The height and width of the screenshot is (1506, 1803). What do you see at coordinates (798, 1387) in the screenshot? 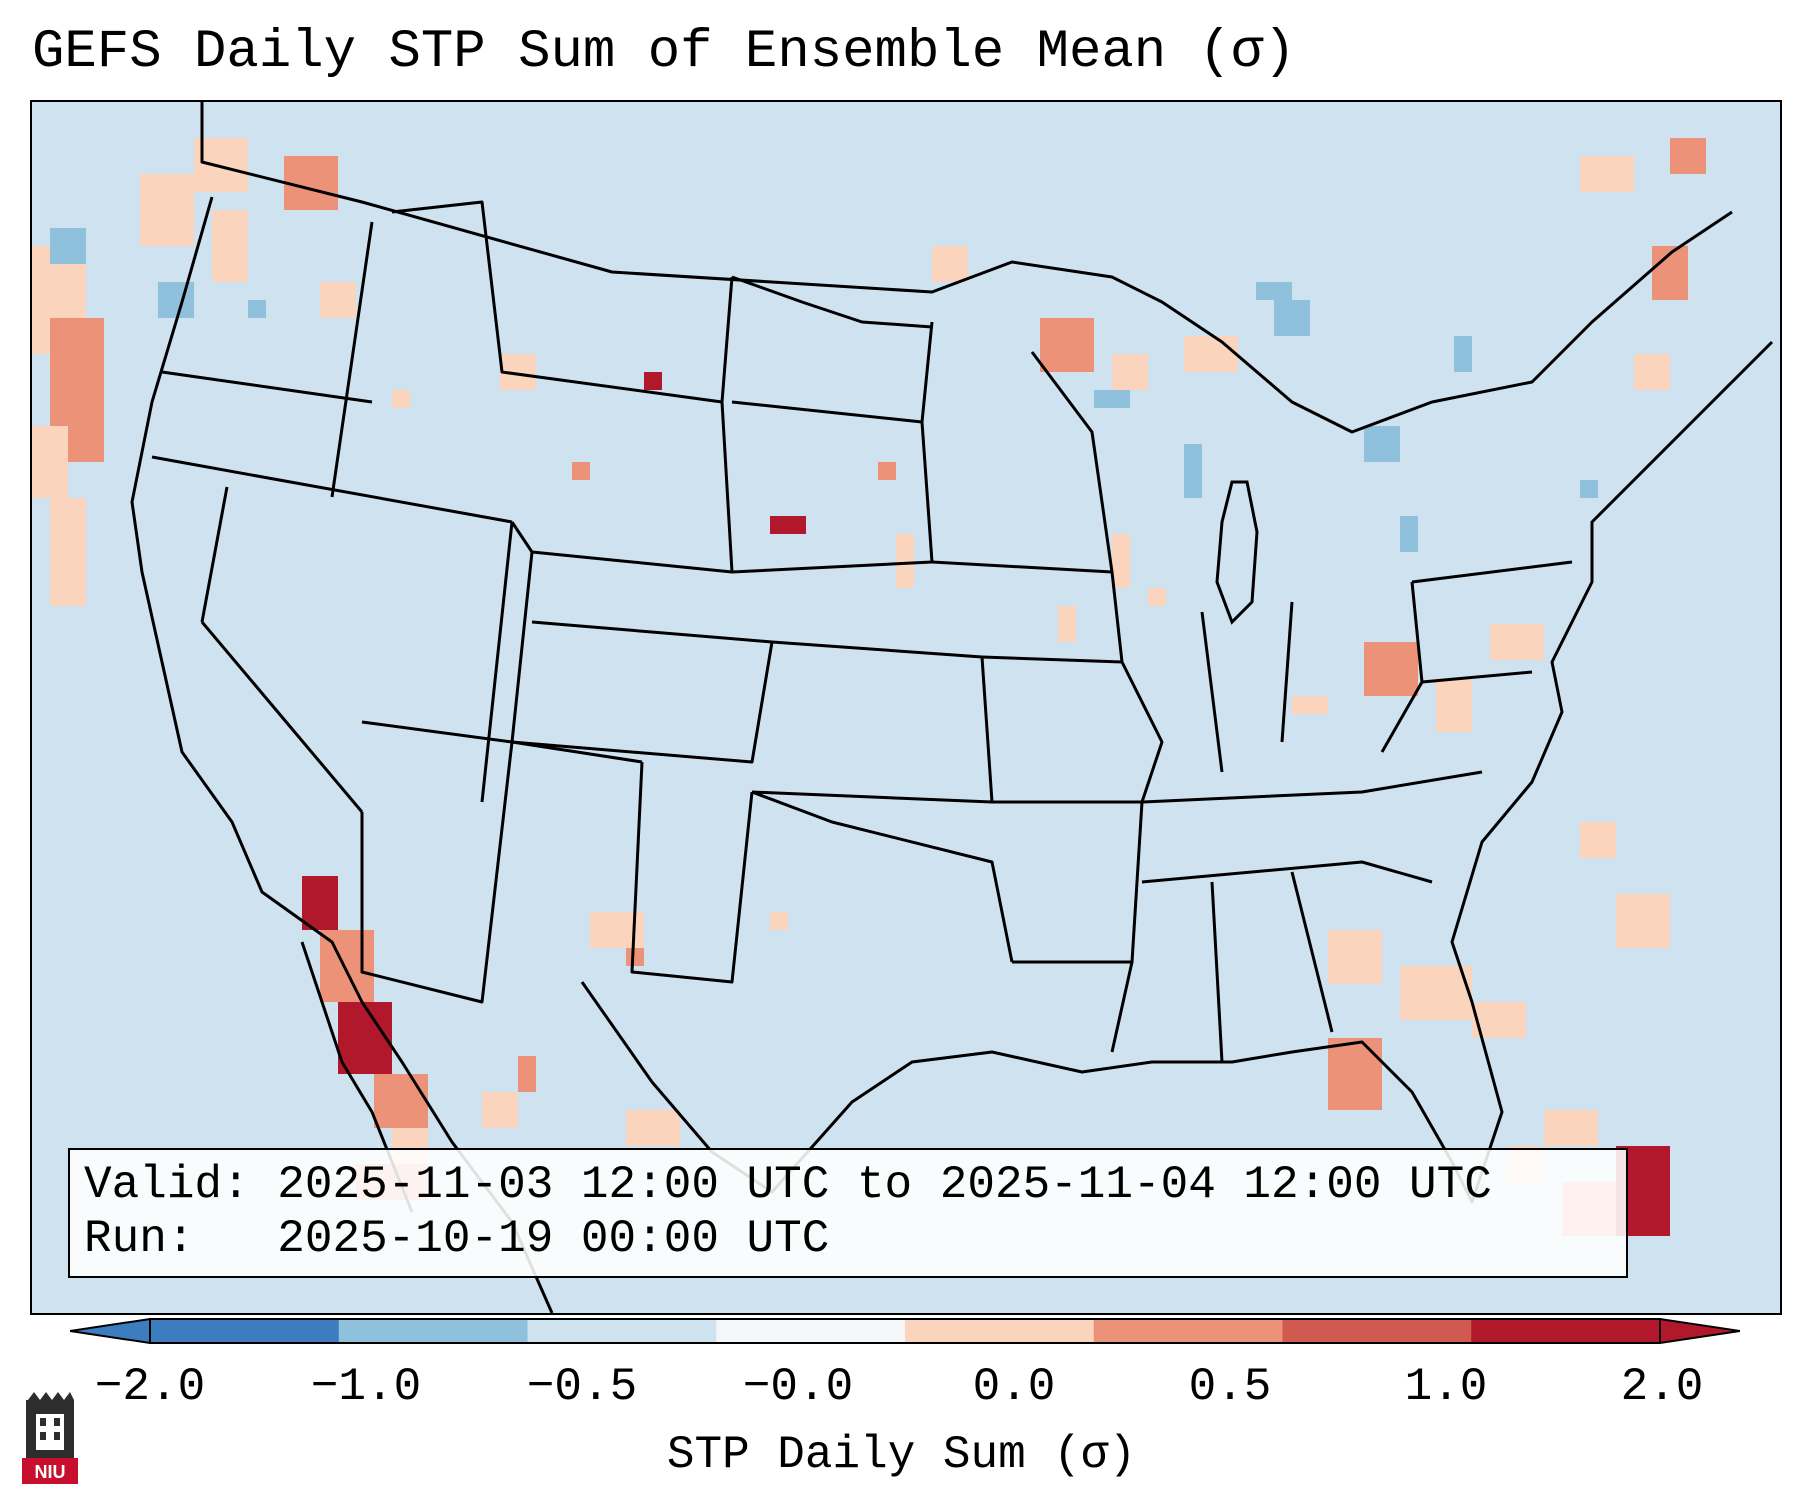
I see `colorbar-tick: −0.0` at bounding box center [798, 1387].